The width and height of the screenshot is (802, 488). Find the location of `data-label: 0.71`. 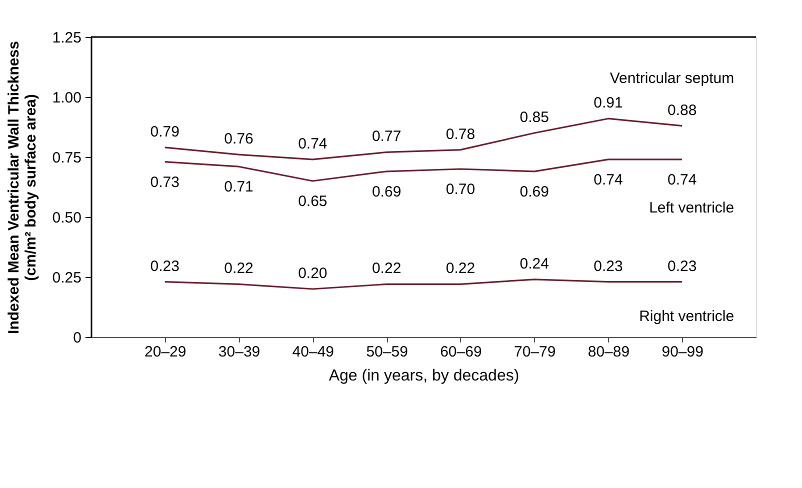

data-label: 0.71 is located at coordinates (239, 187).